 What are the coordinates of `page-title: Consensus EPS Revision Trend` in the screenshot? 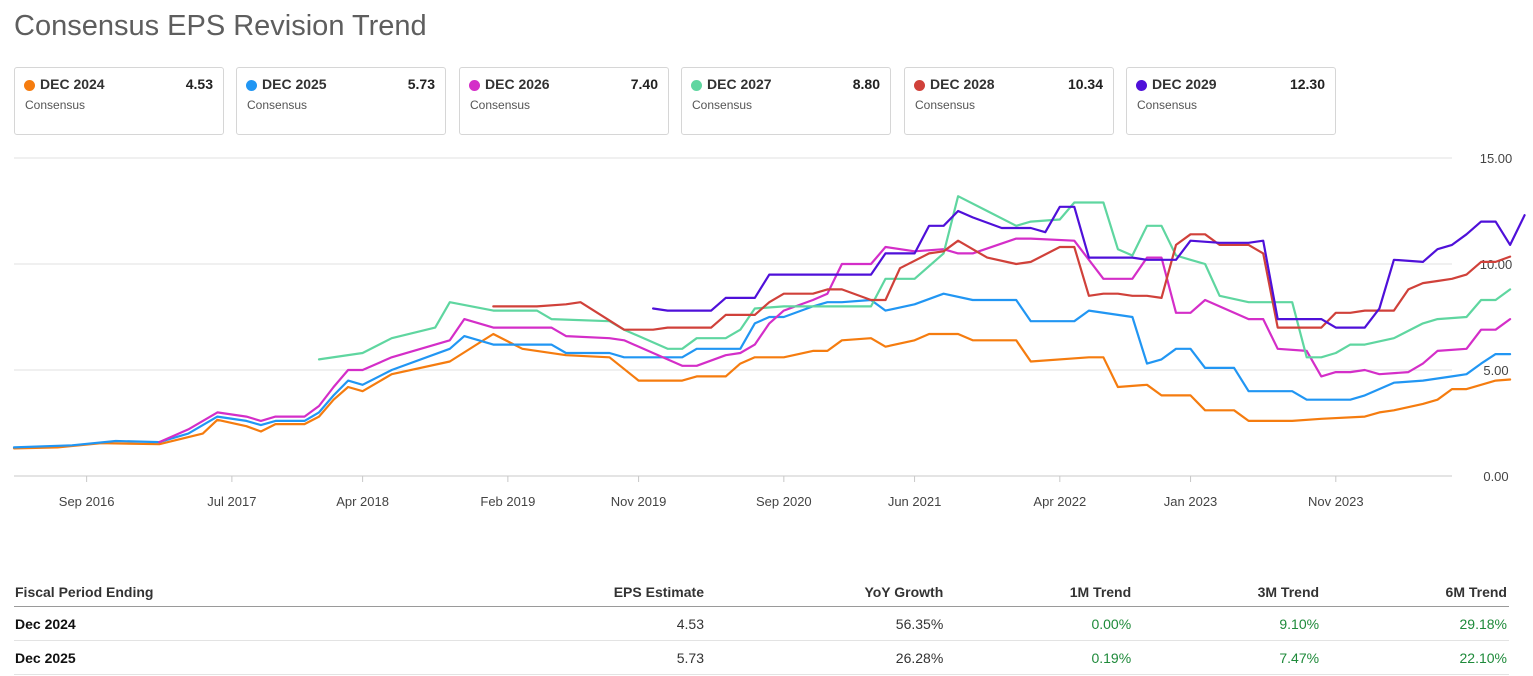 It's located at (220, 26).